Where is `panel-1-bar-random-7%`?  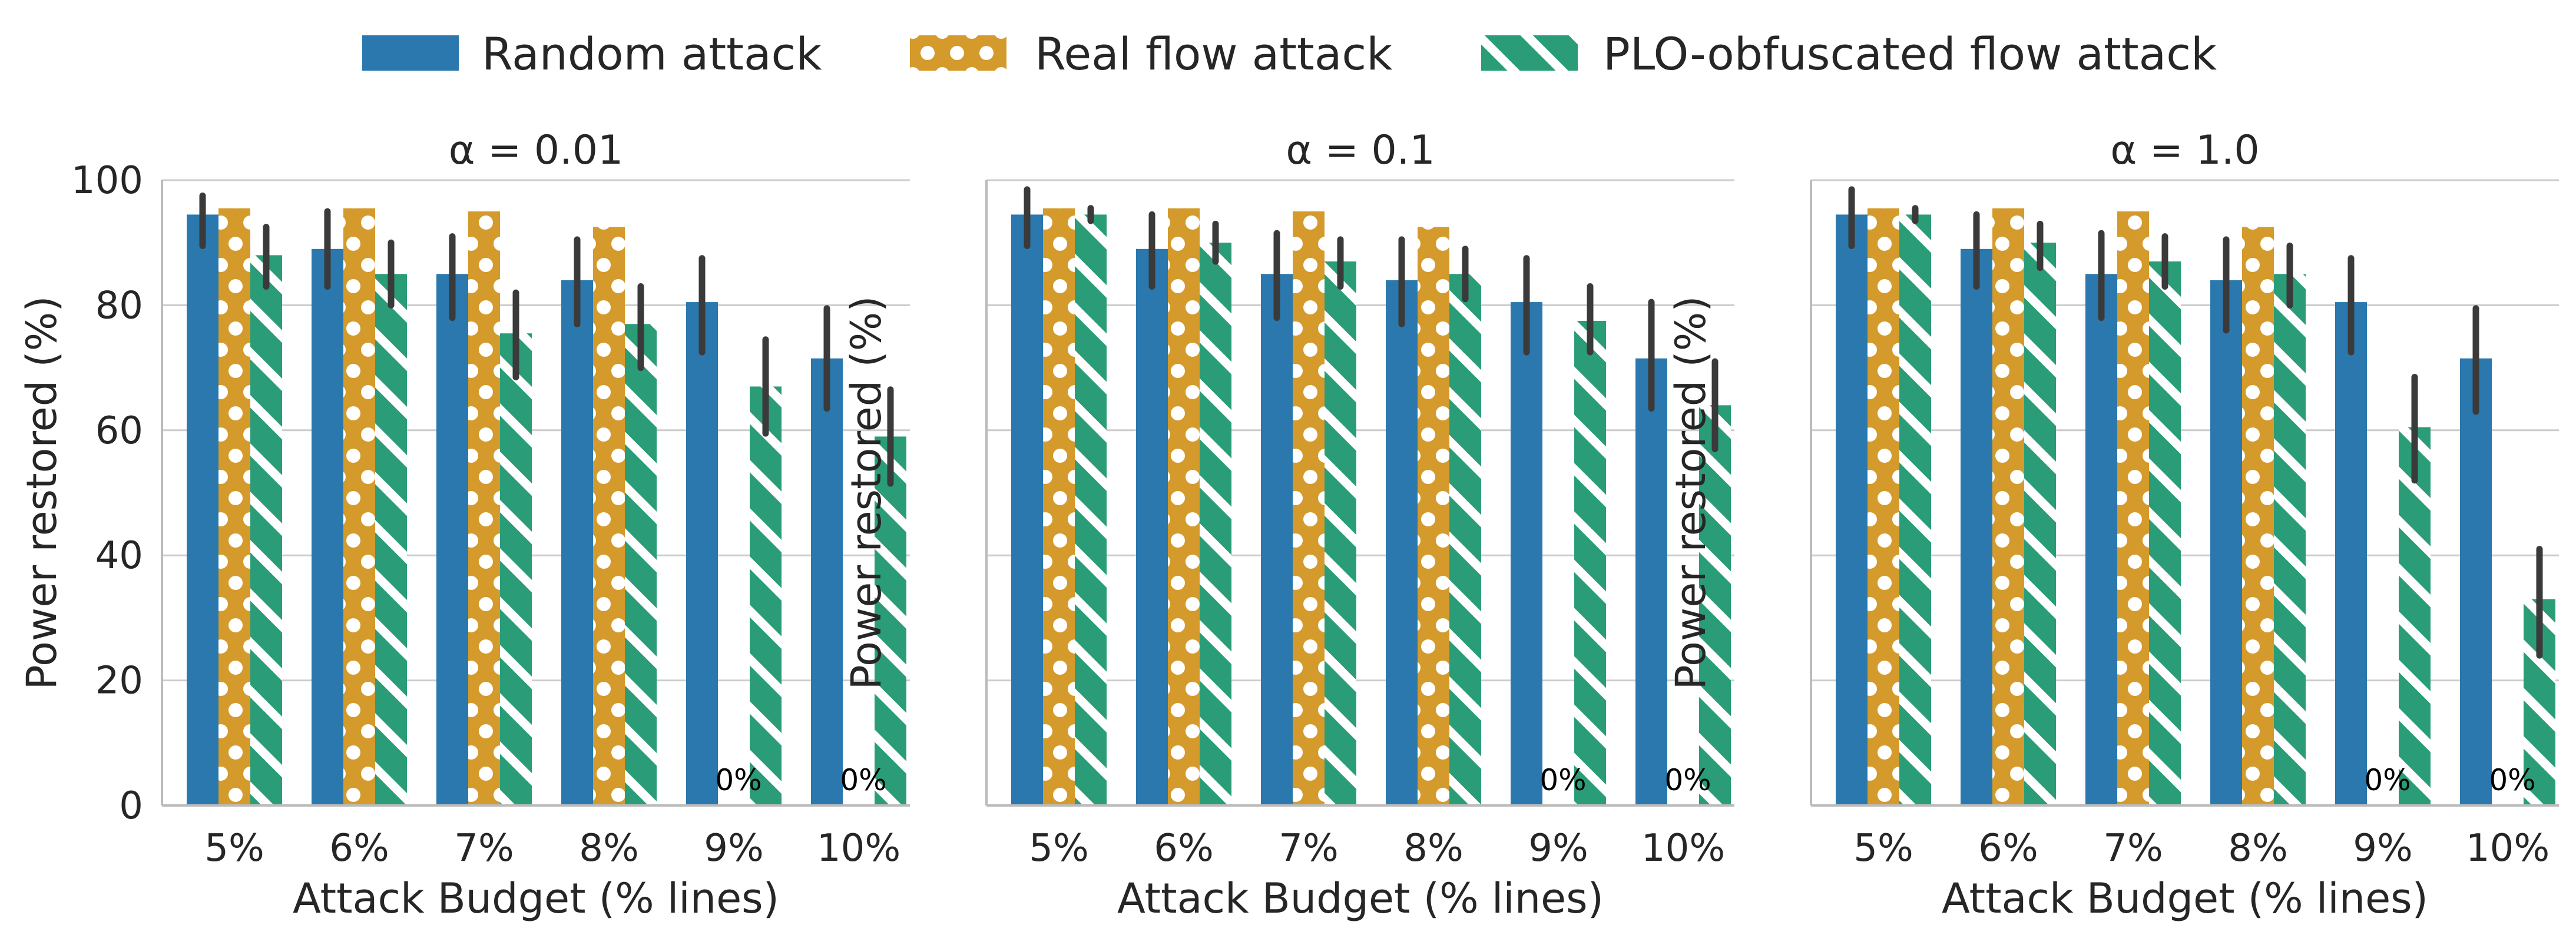 panel-1-bar-random-7% is located at coordinates (452, 539).